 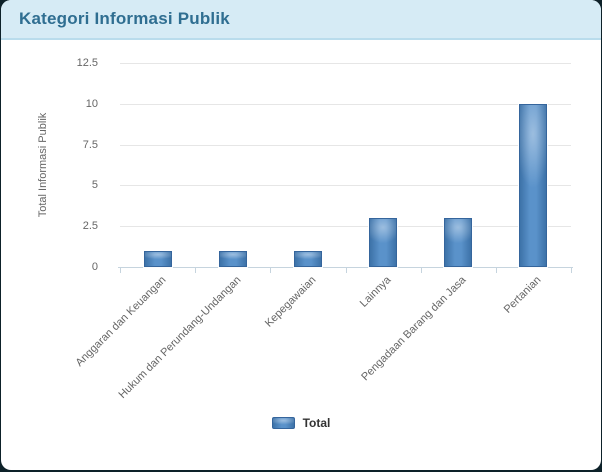 What do you see at coordinates (90, 144) in the screenshot?
I see `y-axis-tick-label: 7.5` at bounding box center [90, 144].